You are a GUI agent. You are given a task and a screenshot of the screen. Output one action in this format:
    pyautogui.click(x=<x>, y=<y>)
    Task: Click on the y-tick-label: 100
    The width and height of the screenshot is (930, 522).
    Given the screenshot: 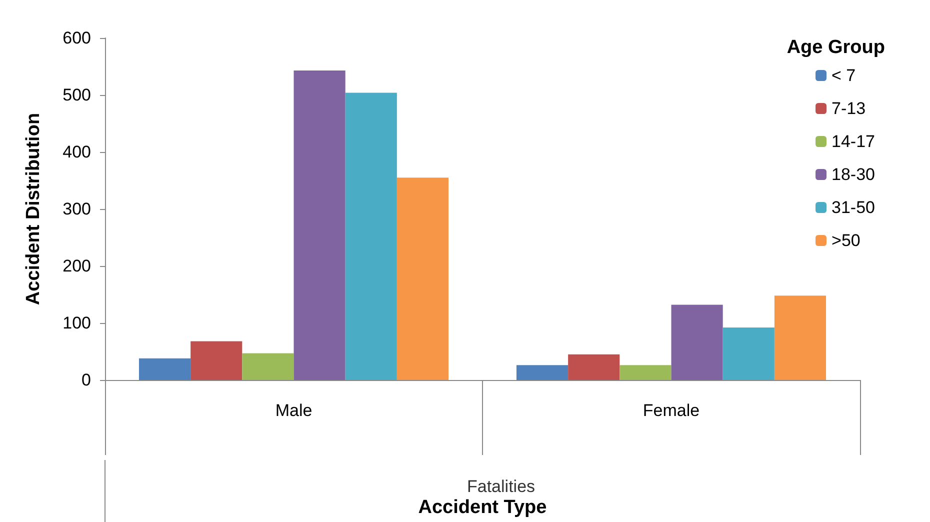 What is the action you would take?
    pyautogui.click(x=76, y=323)
    